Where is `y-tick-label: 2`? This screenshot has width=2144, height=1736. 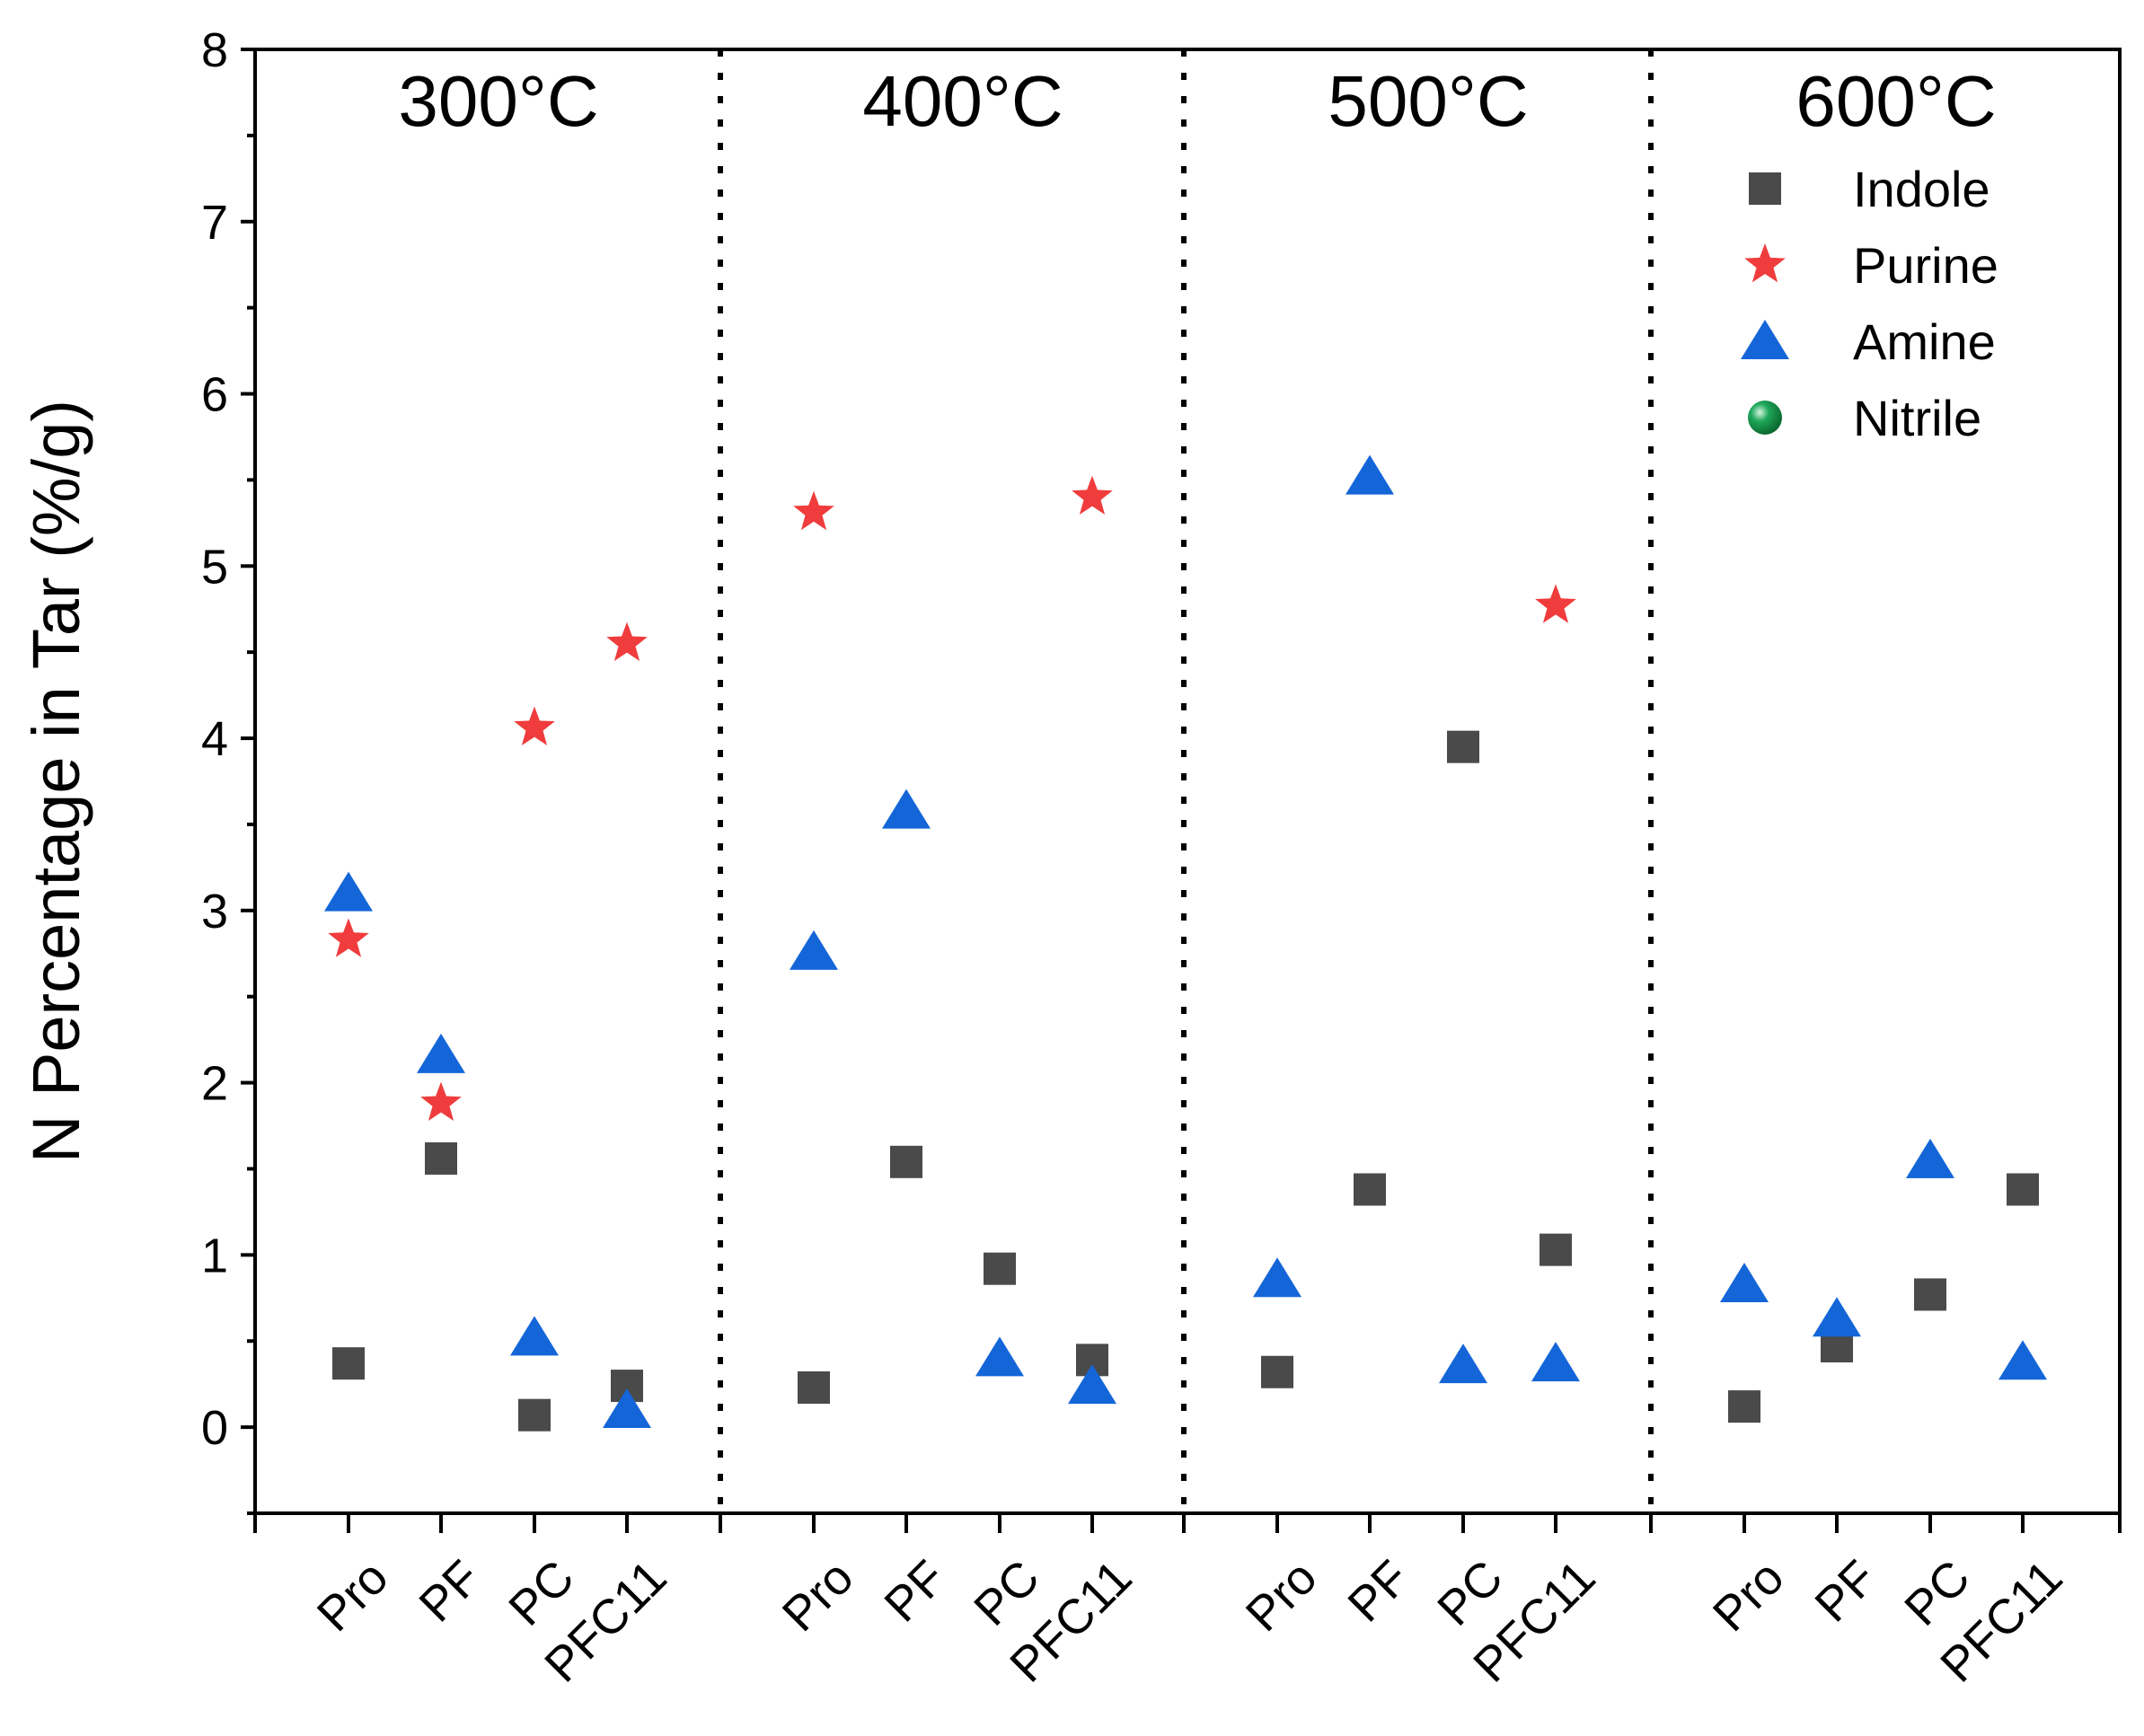
y-tick-label: 2 is located at coordinates (214, 1084).